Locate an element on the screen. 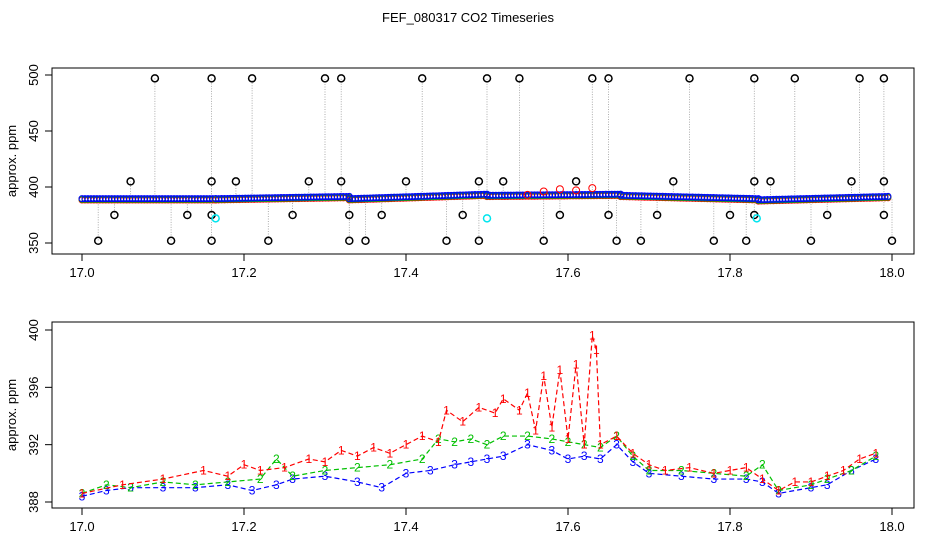  y-tick-label: 388 is located at coordinates (33, 502).